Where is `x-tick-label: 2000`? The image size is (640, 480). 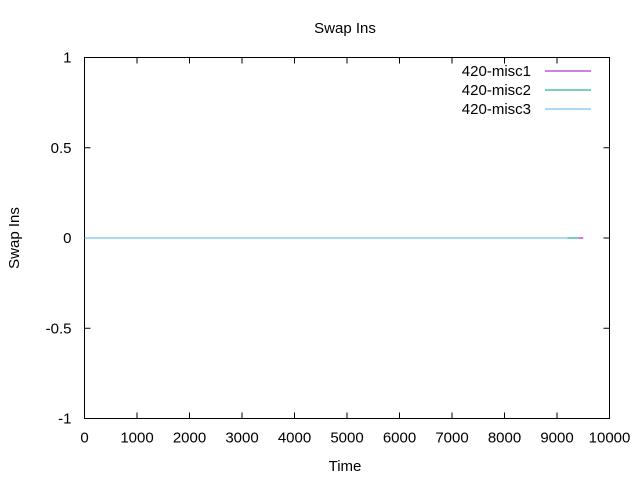
x-tick-label: 2000 is located at coordinates (189, 438).